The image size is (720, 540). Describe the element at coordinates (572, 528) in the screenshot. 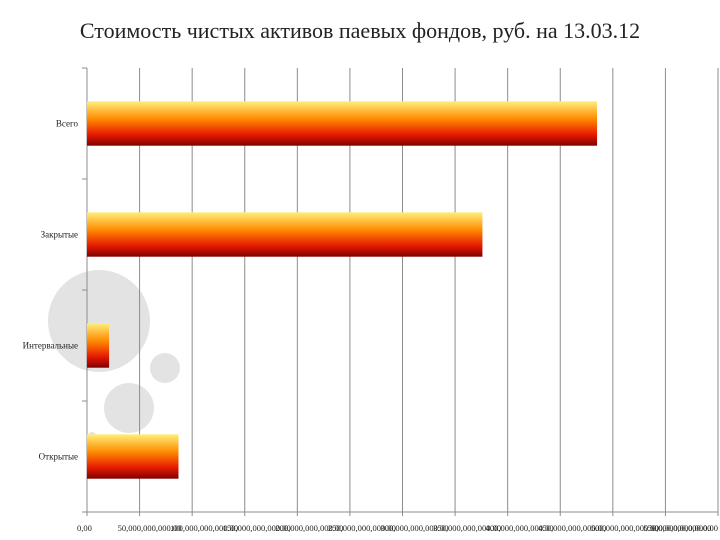

I see `x-tick-label: 450,000,000,000.00` at that location.